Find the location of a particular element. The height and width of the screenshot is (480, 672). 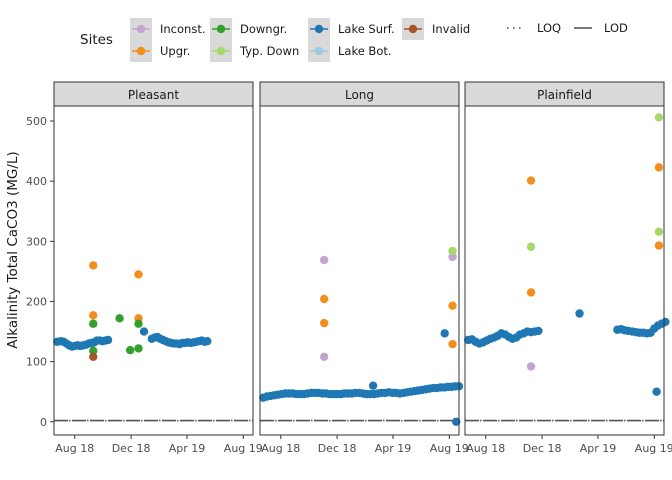

legend-item-lakesurf: Lake Surf. is located at coordinates (351, 29).